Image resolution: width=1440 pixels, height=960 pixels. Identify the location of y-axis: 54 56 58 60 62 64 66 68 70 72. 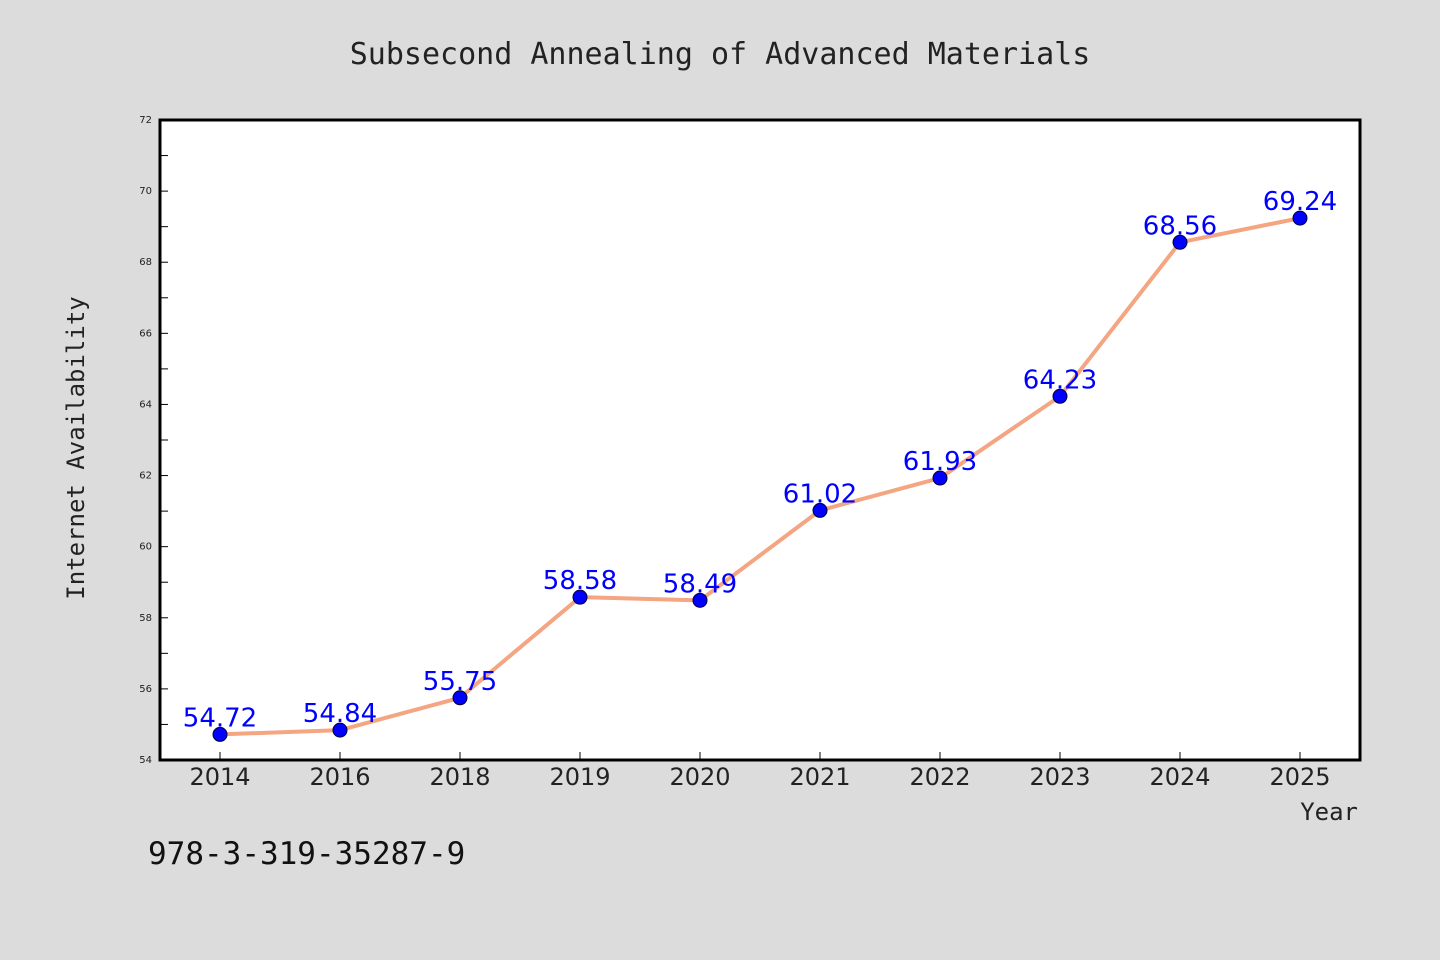
(153, 440).